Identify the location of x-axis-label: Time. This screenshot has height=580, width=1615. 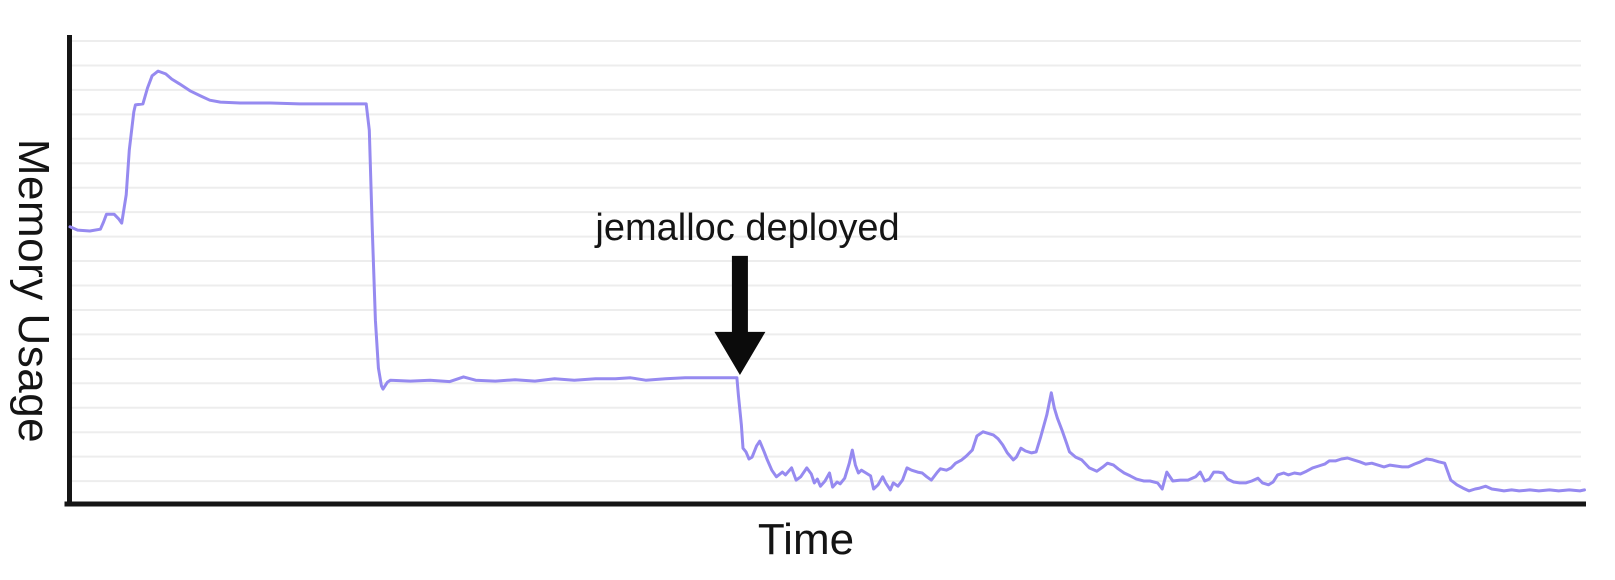
(806, 539).